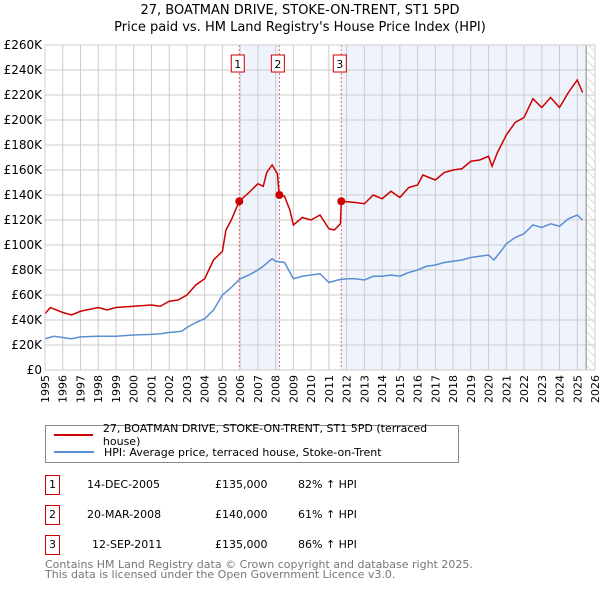 Image resolution: width=600 pixels, height=590 pixels. Describe the element at coordinates (134, 389) in the screenshot. I see `x-tick-label: 2000` at that location.